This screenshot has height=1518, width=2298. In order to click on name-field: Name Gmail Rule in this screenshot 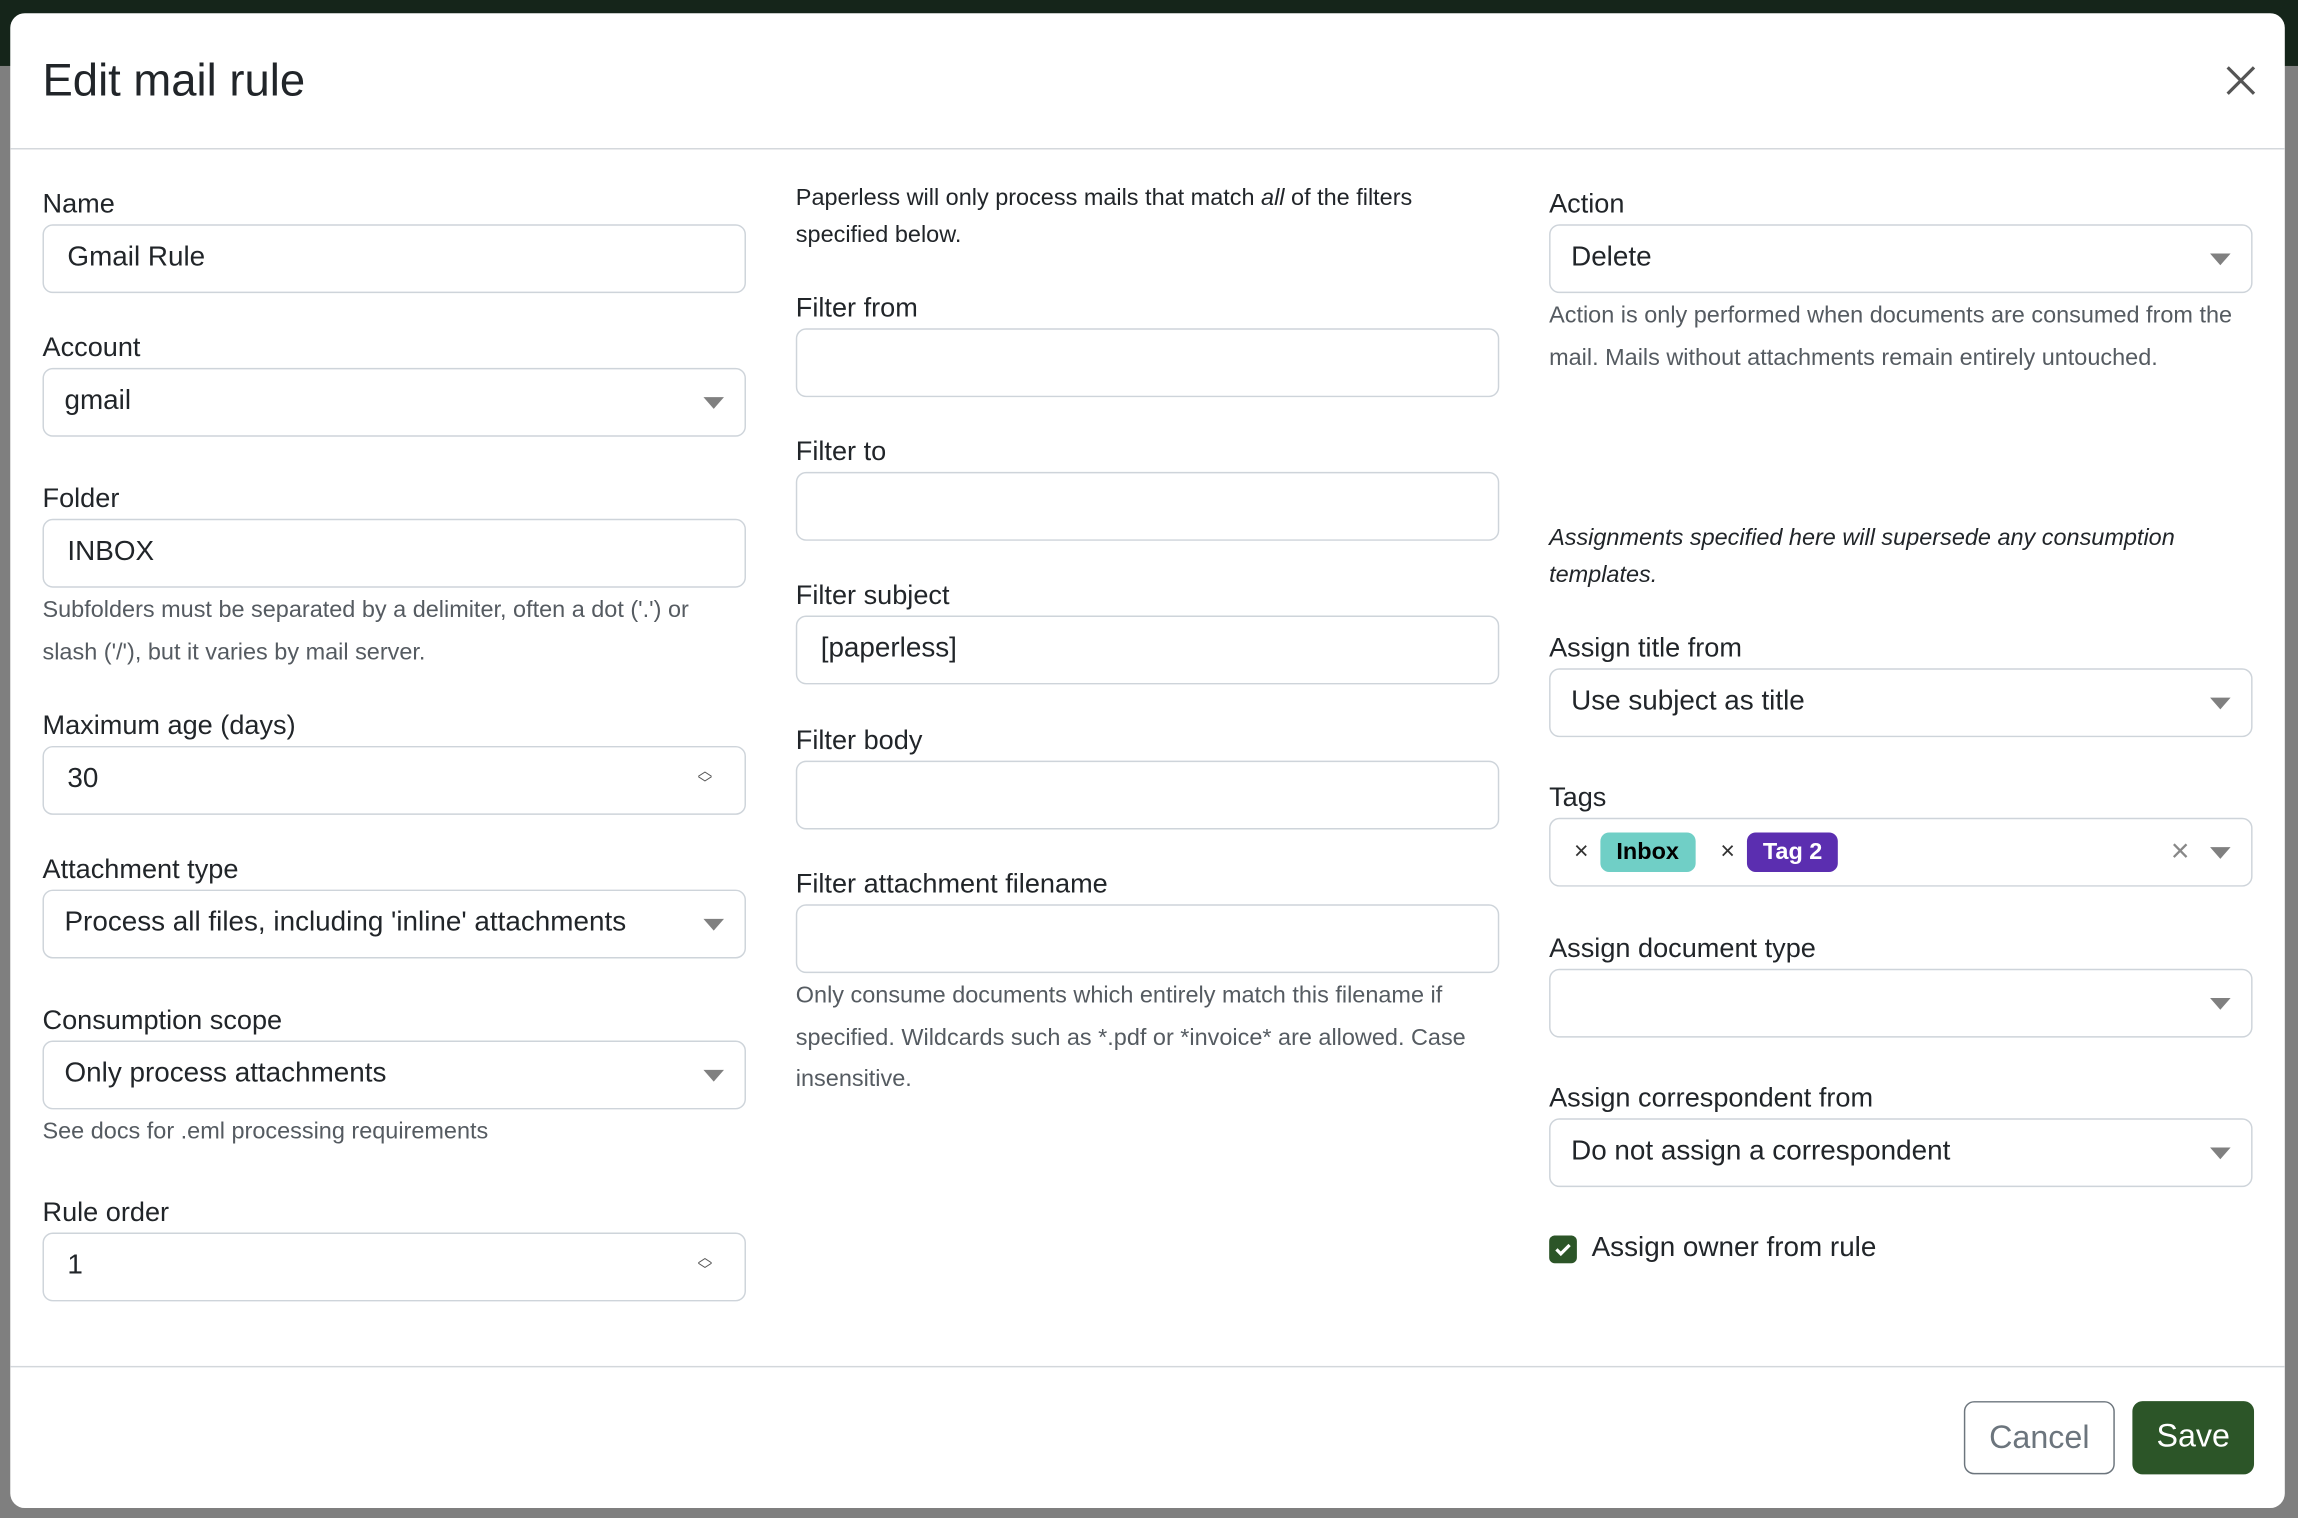, I will do `click(394, 238)`.